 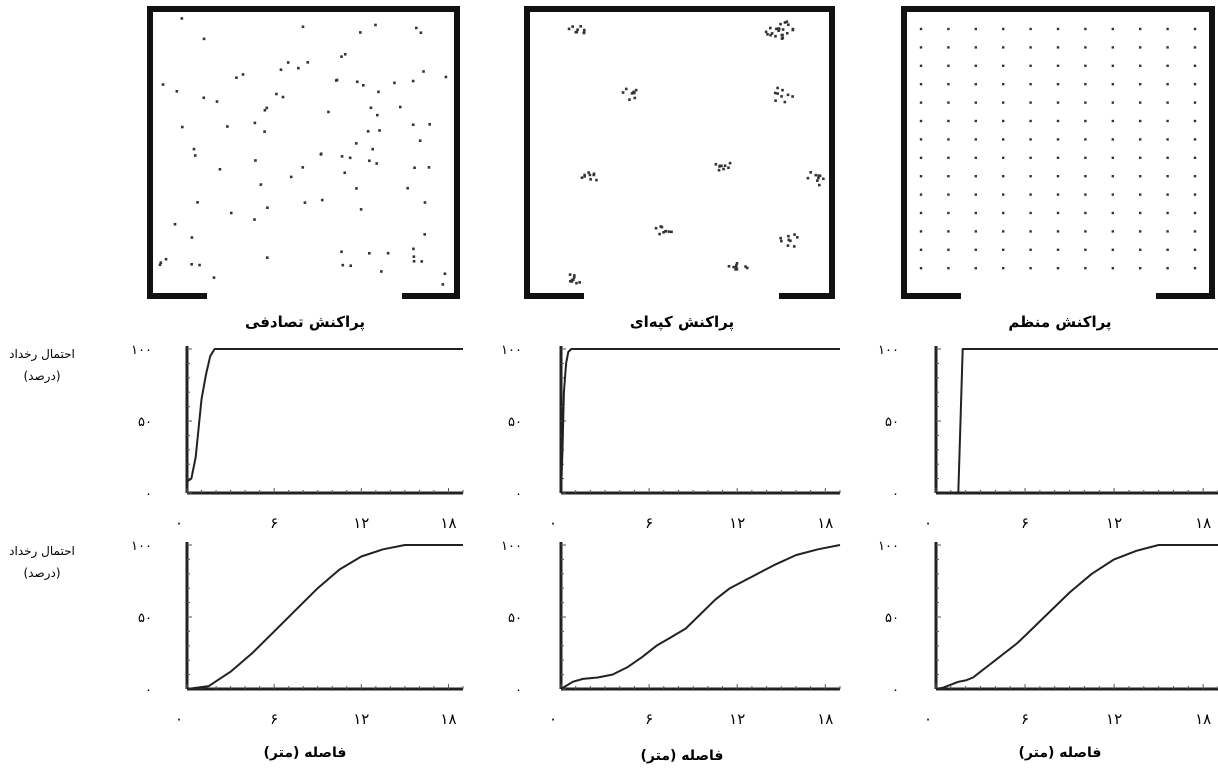 What do you see at coordinates (148, 690) in the screenshot?
I see `y-tick-label: ۰` at bounding box center [148, 690].